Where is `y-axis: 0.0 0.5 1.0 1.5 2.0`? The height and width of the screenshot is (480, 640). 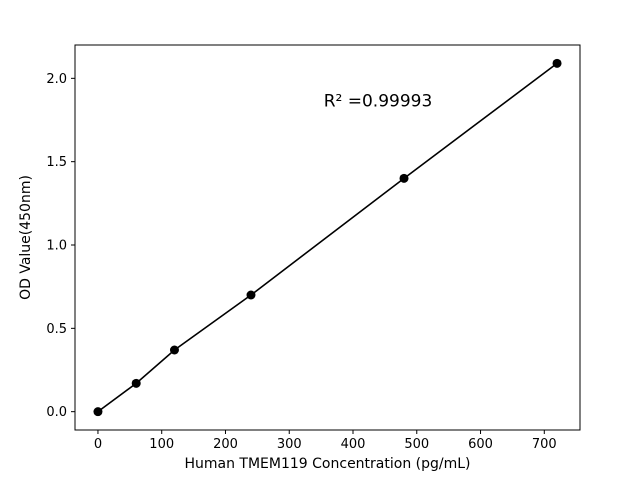 y-axis: 0.0 0.5 1.0 1.5 2.0 is located at coordinates (60, 246).